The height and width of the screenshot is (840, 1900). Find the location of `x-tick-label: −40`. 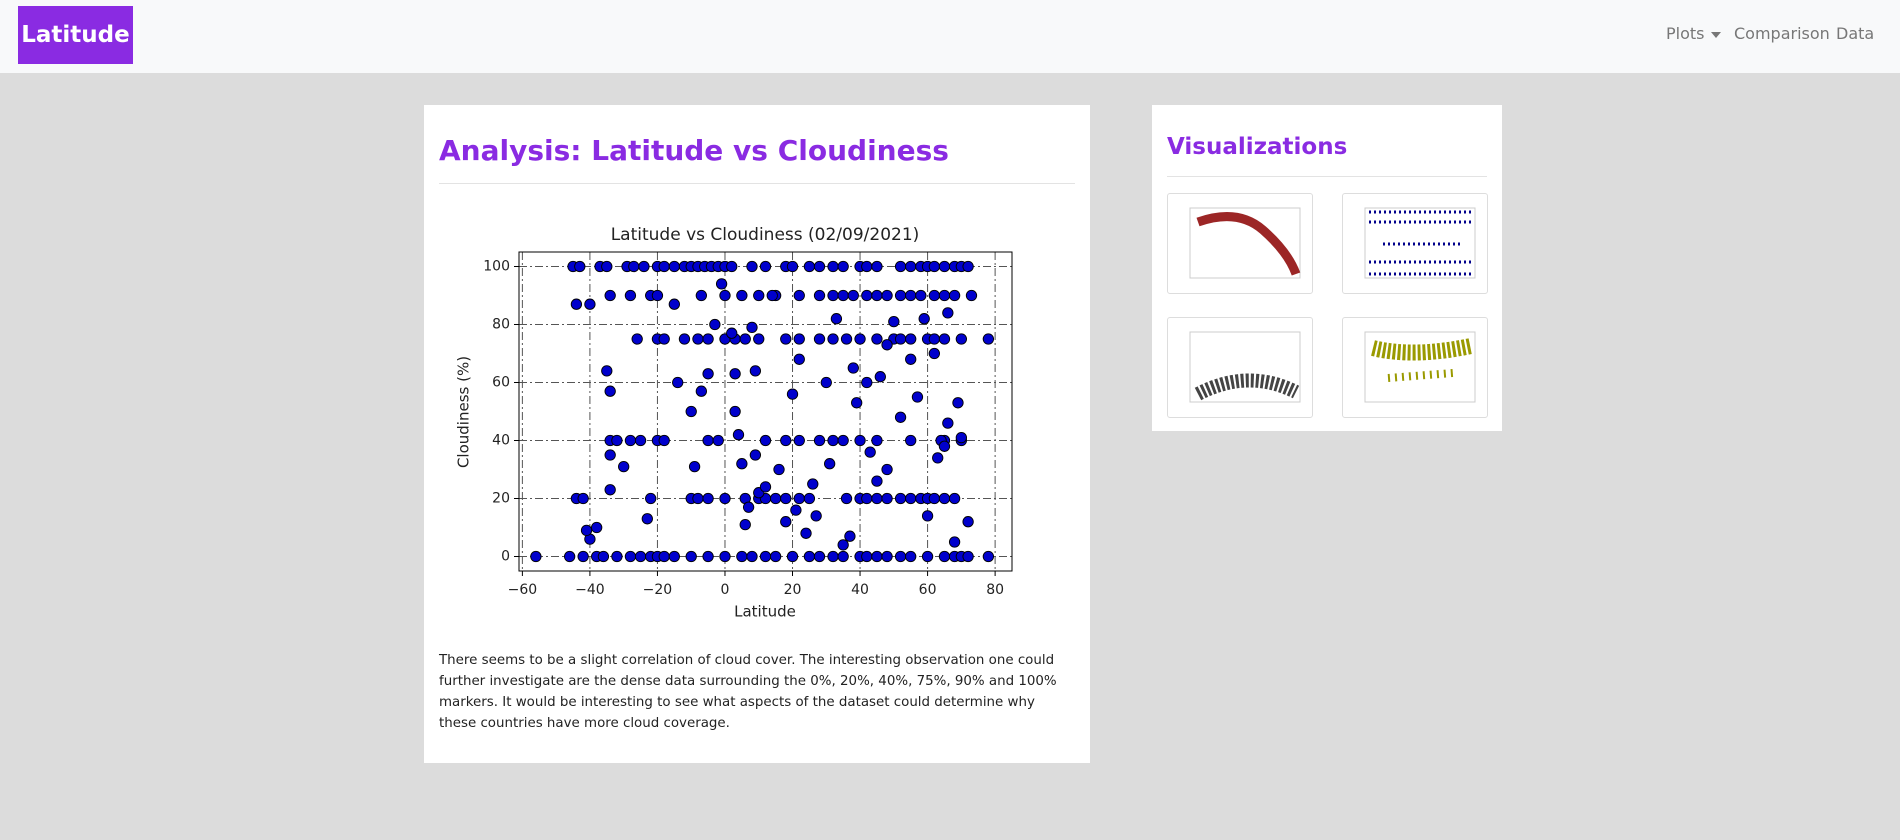

x-tick-label: −40 is located at coordinates (590, 590).